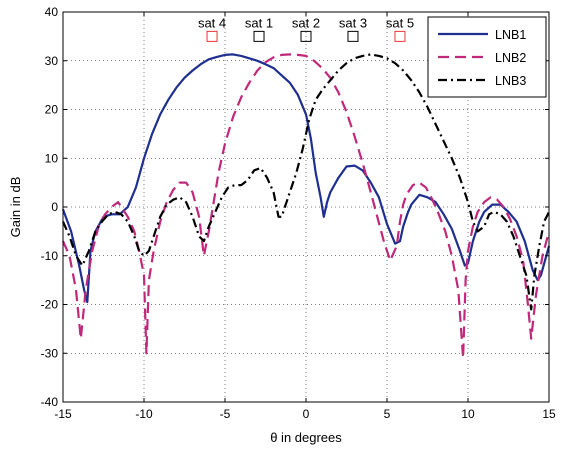 Image resolution: width=563 pixels, height=449 pixels. I want to click on sat-label: sat 5, so click(400, 22).